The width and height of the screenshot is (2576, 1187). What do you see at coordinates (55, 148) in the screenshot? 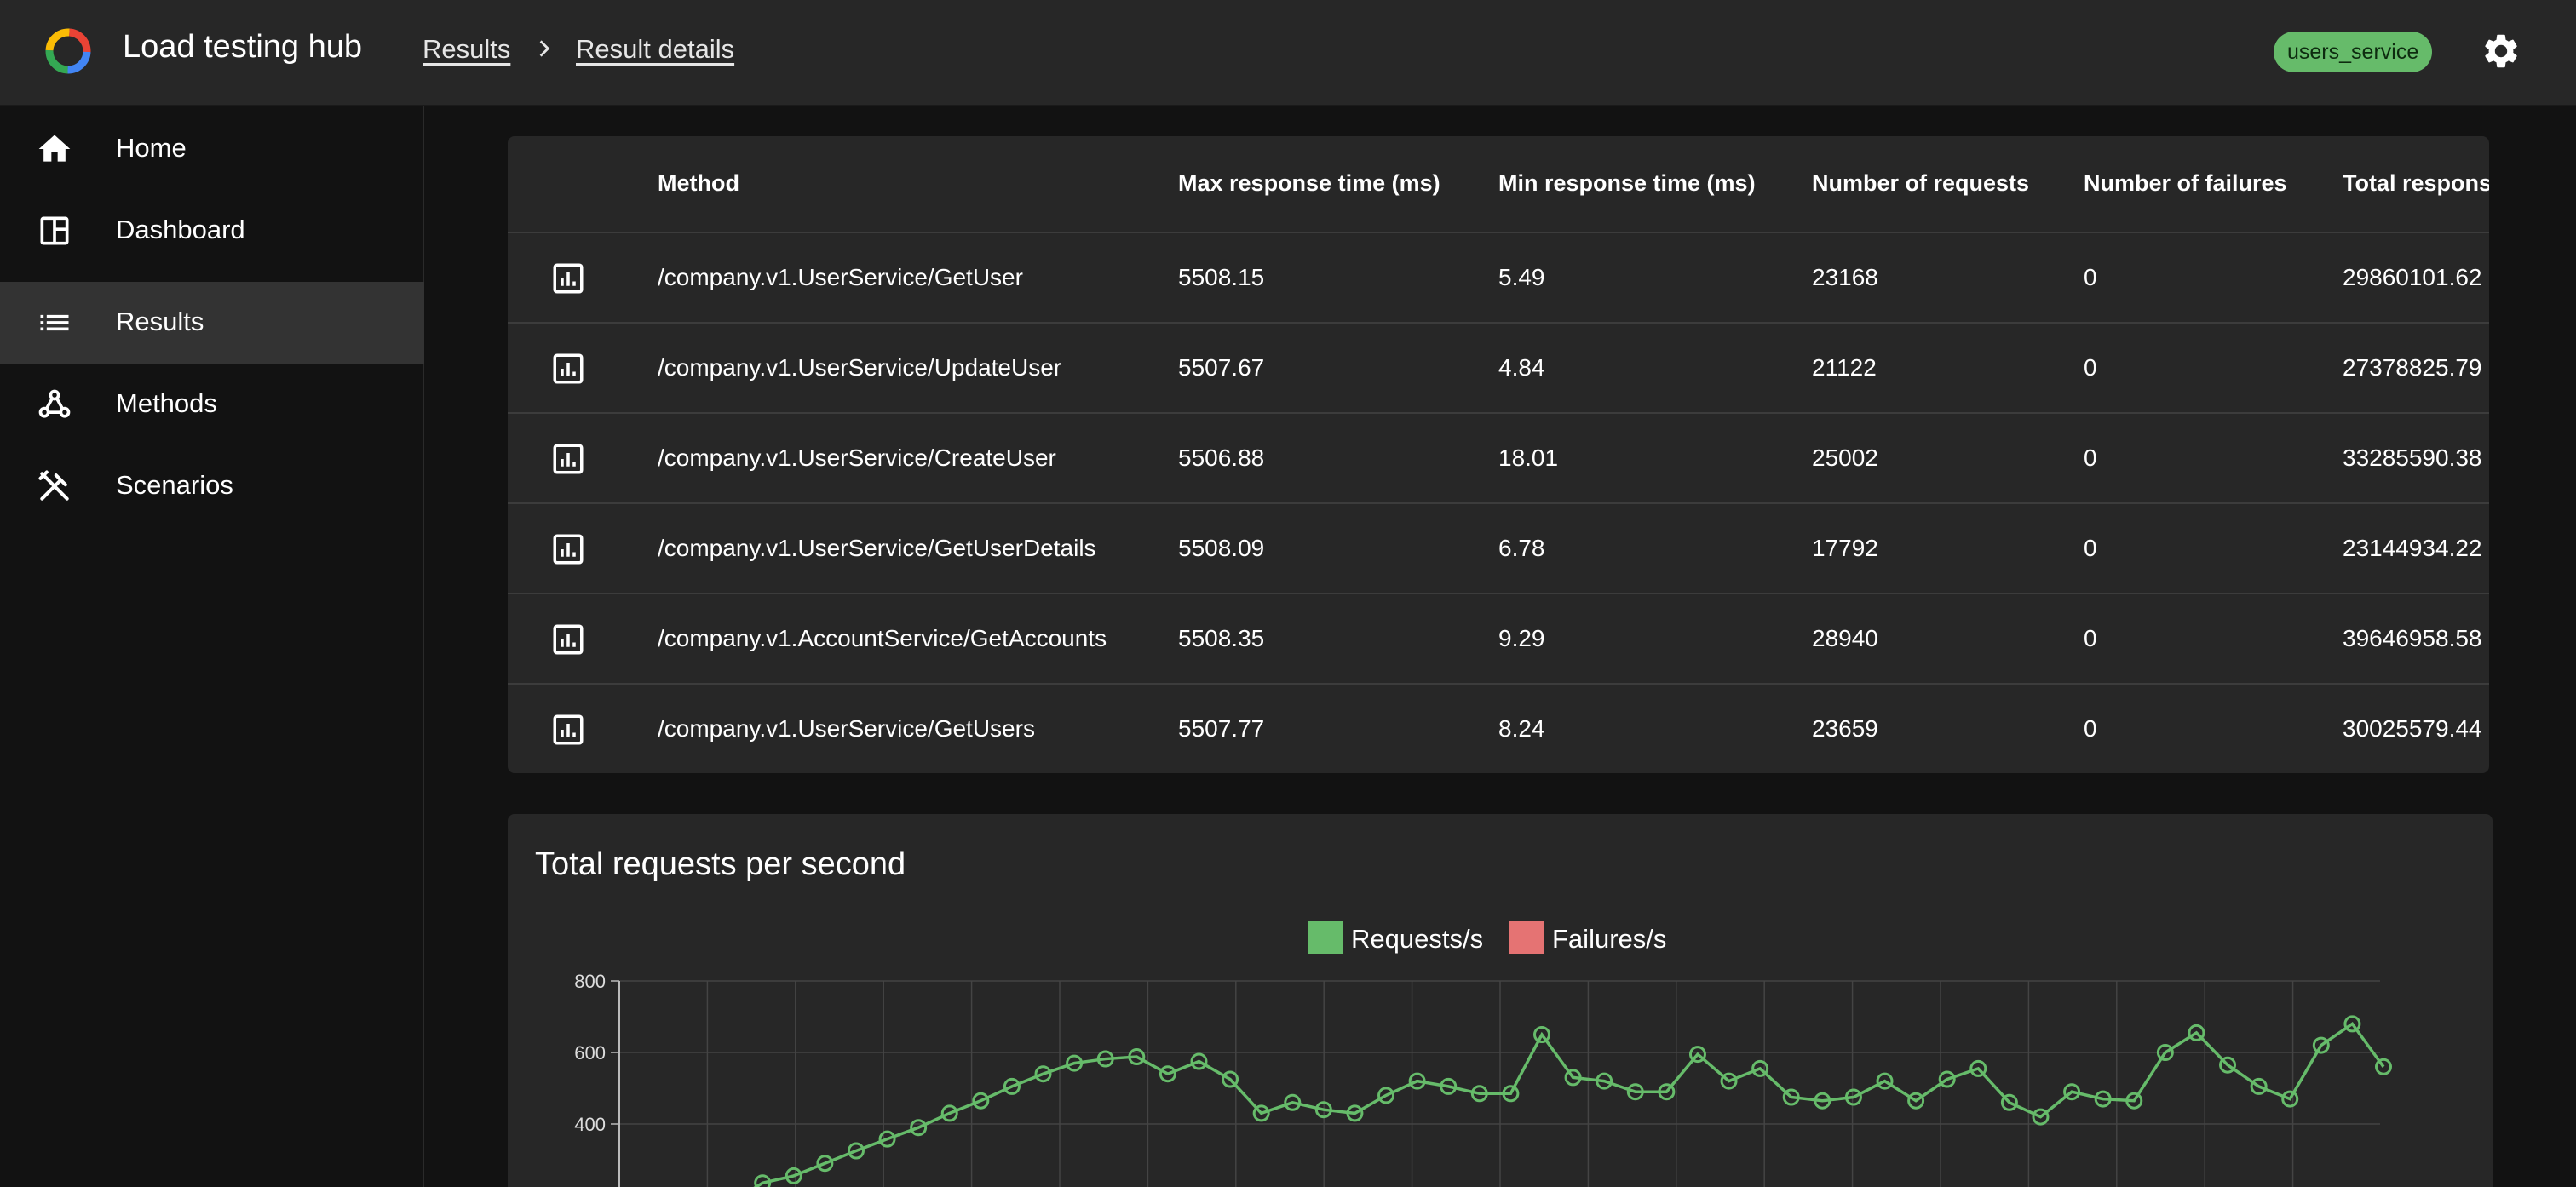
I see `home-icon` at bounding box center [55, 148].